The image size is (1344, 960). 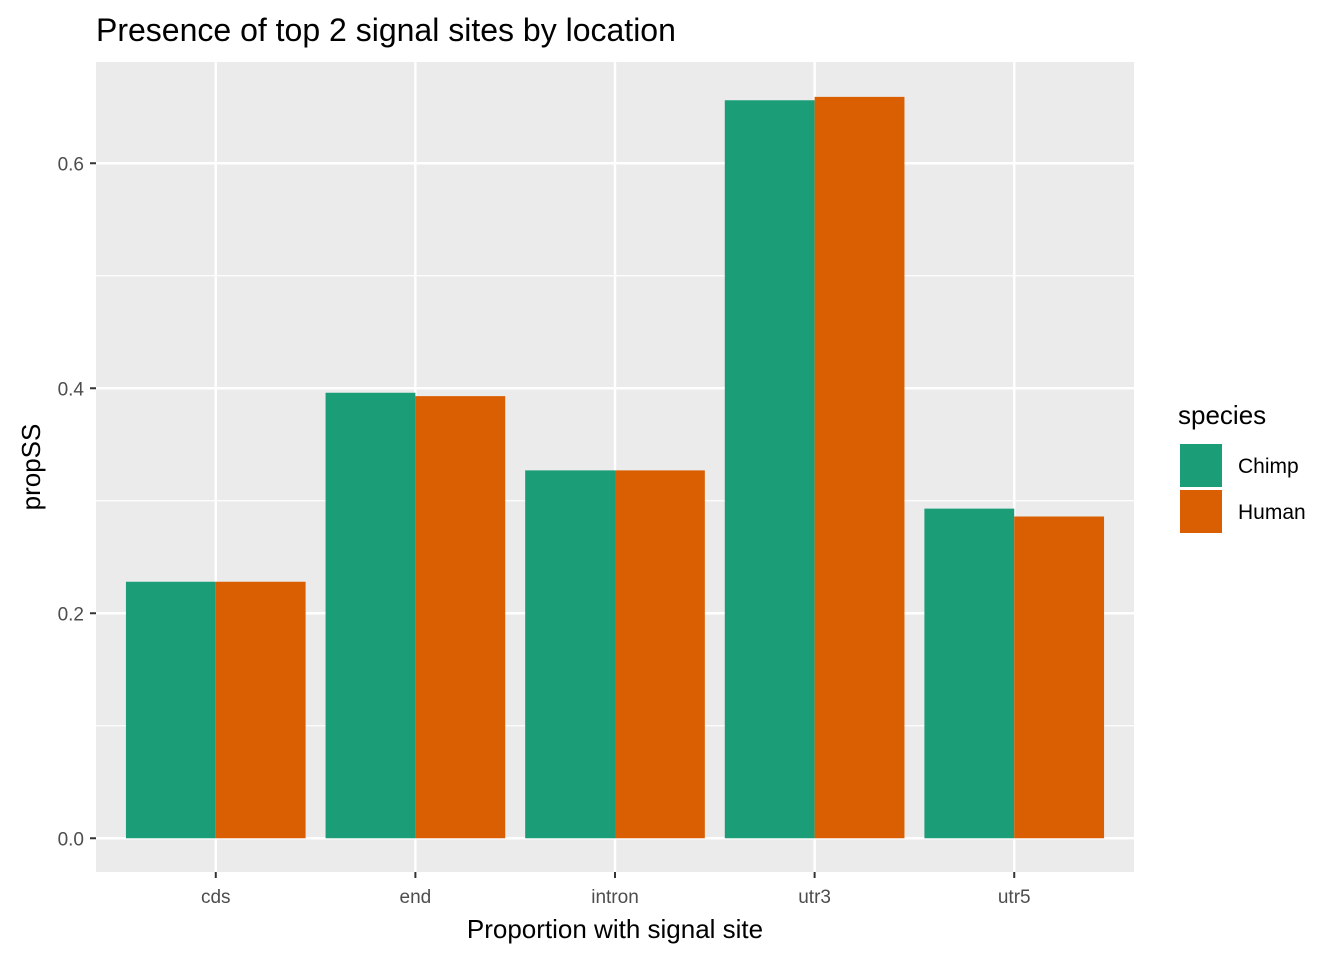 I want to click on legend: species Chimp Human, so click(x=1242, y=466).